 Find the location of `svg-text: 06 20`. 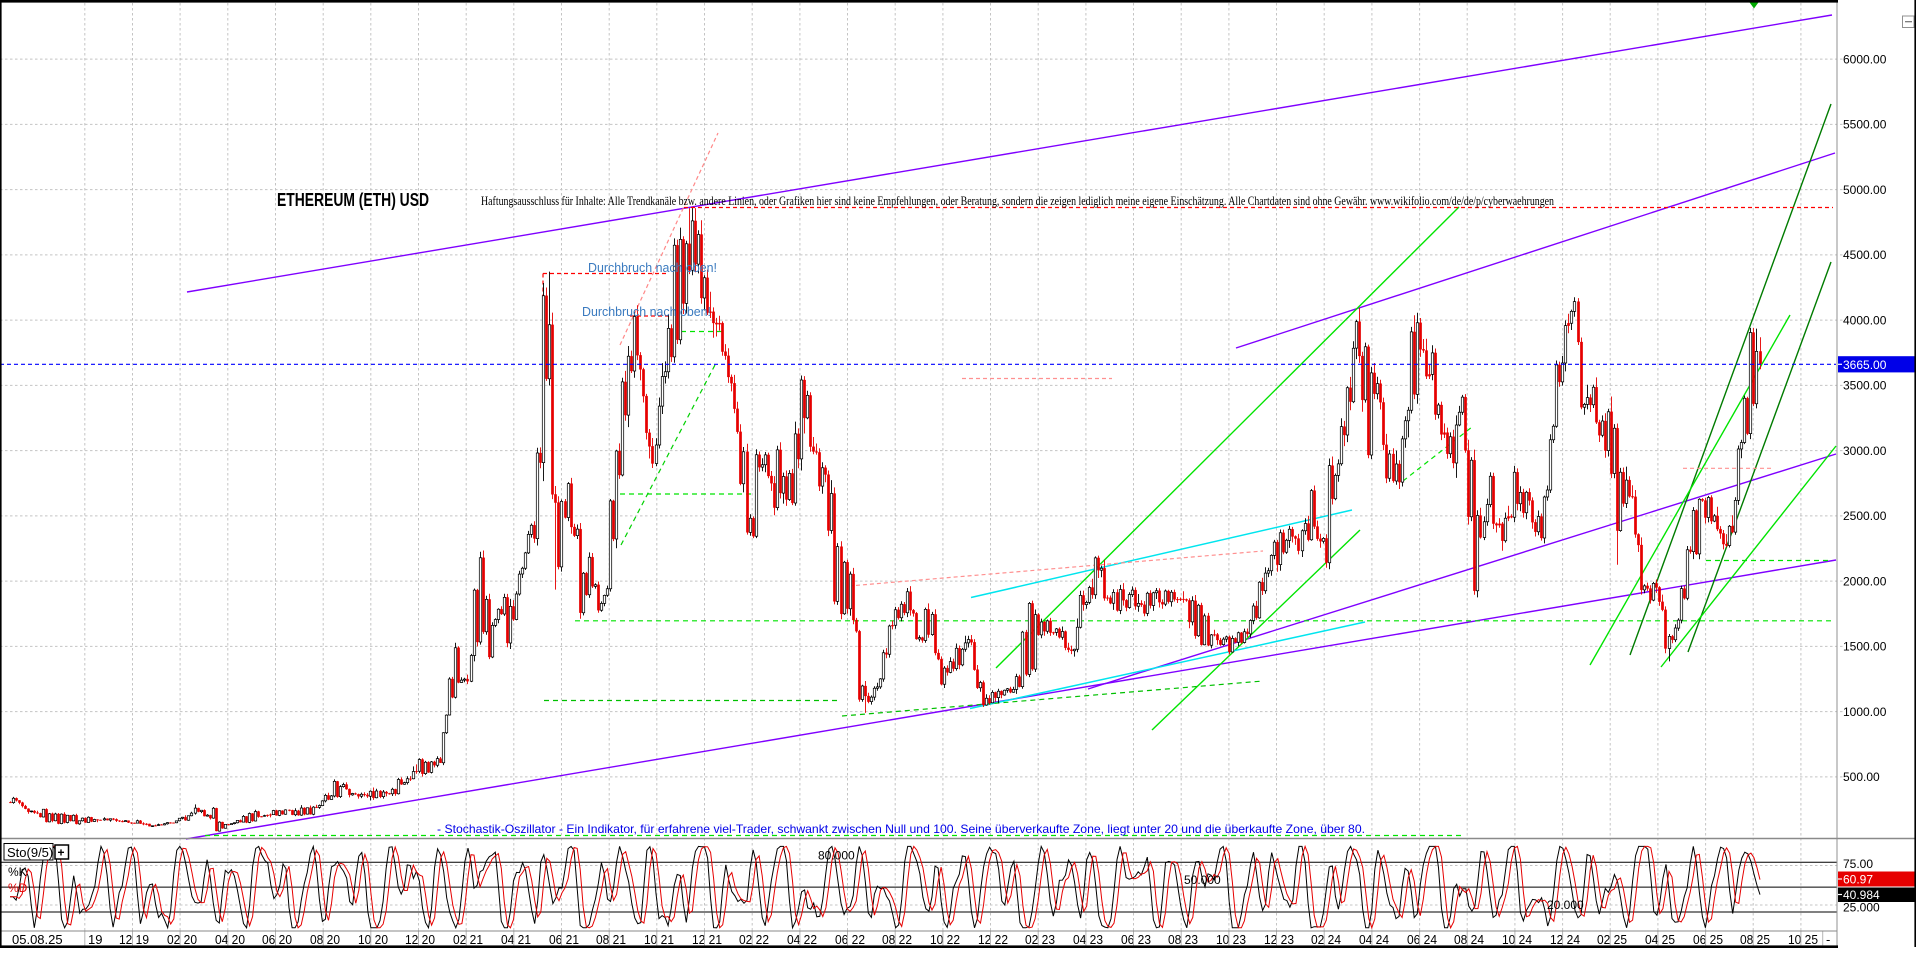

svg-text: 06 20 is located at coordinates (277, 939).